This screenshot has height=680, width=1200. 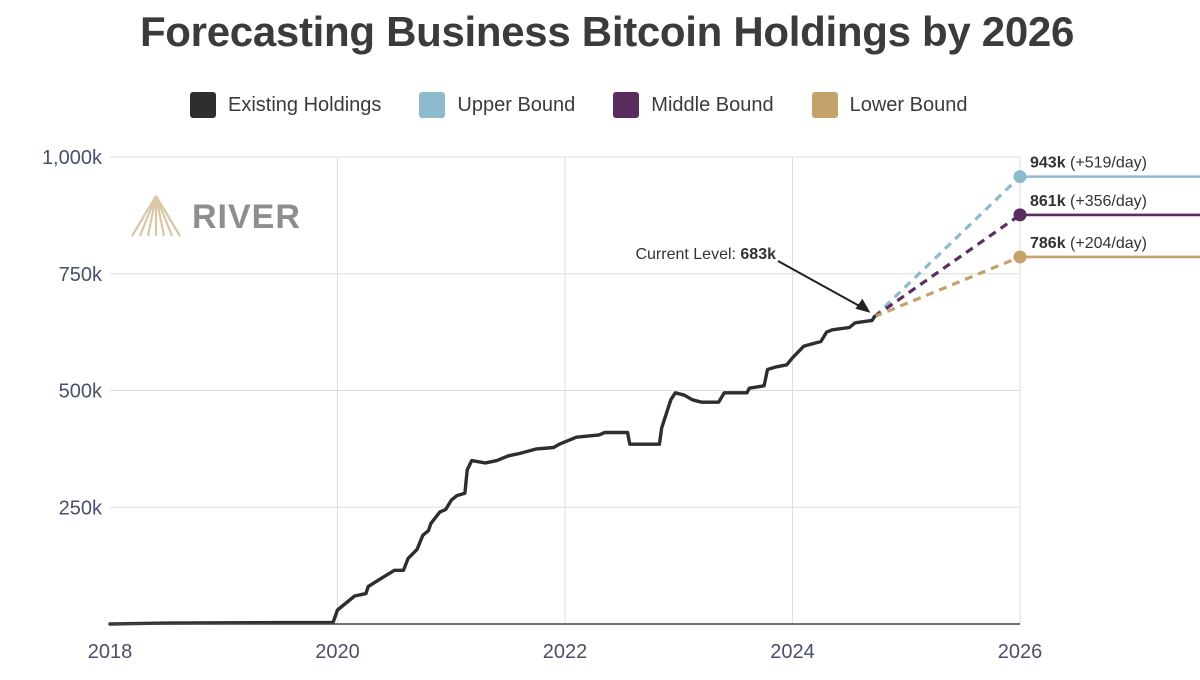 What do you see at coordinates (753, 279) in the screenshot?
I see `current-level-annotation: Current Level: 683k` at bounding box center [753, 279].